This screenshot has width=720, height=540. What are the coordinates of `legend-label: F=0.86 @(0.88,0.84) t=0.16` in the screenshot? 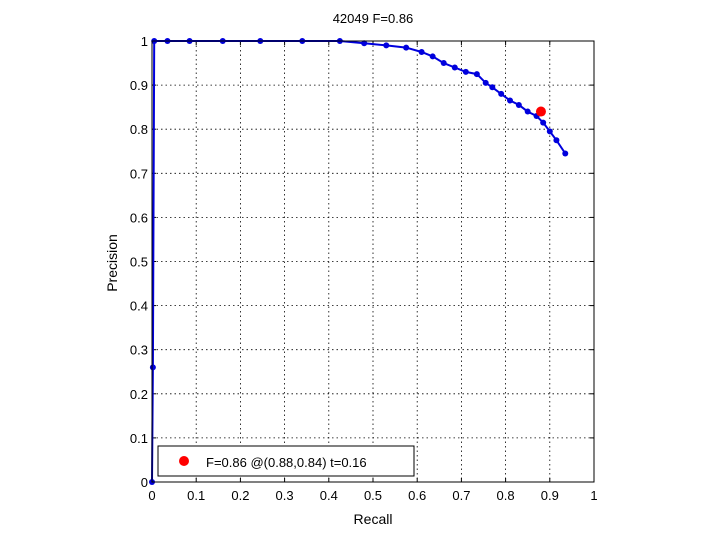 It's located at (286, 462).